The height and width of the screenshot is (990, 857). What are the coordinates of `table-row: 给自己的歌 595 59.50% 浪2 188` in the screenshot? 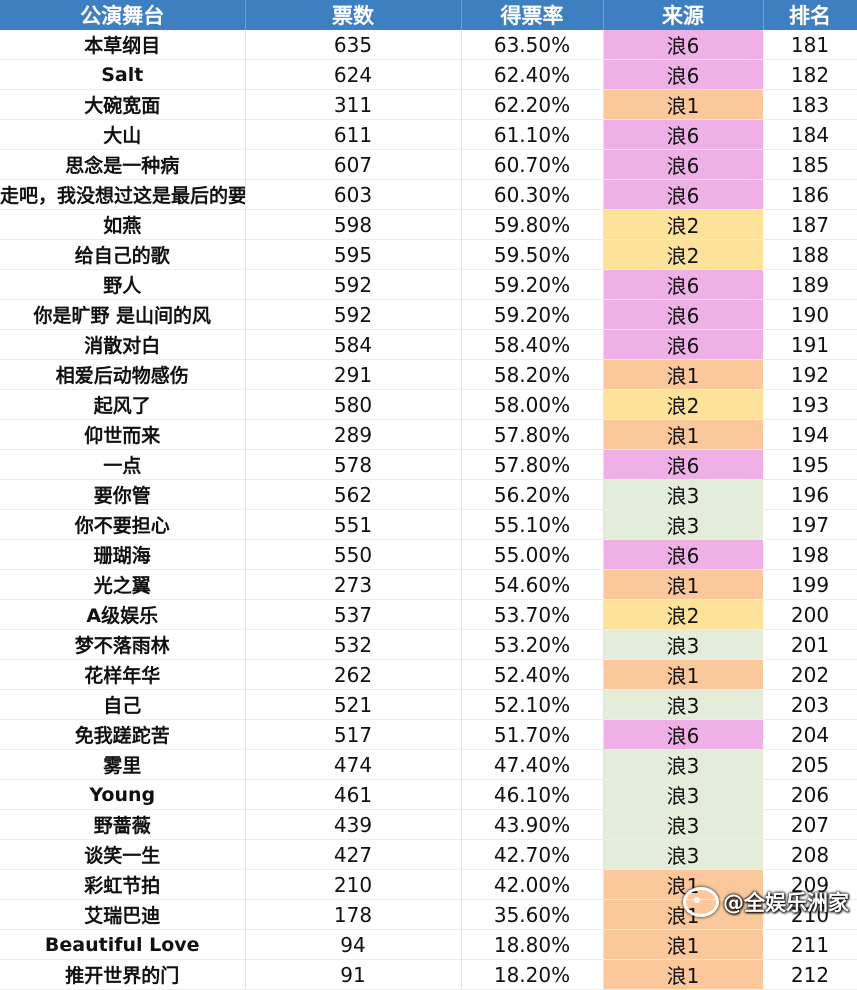 It's located at (428, 254).